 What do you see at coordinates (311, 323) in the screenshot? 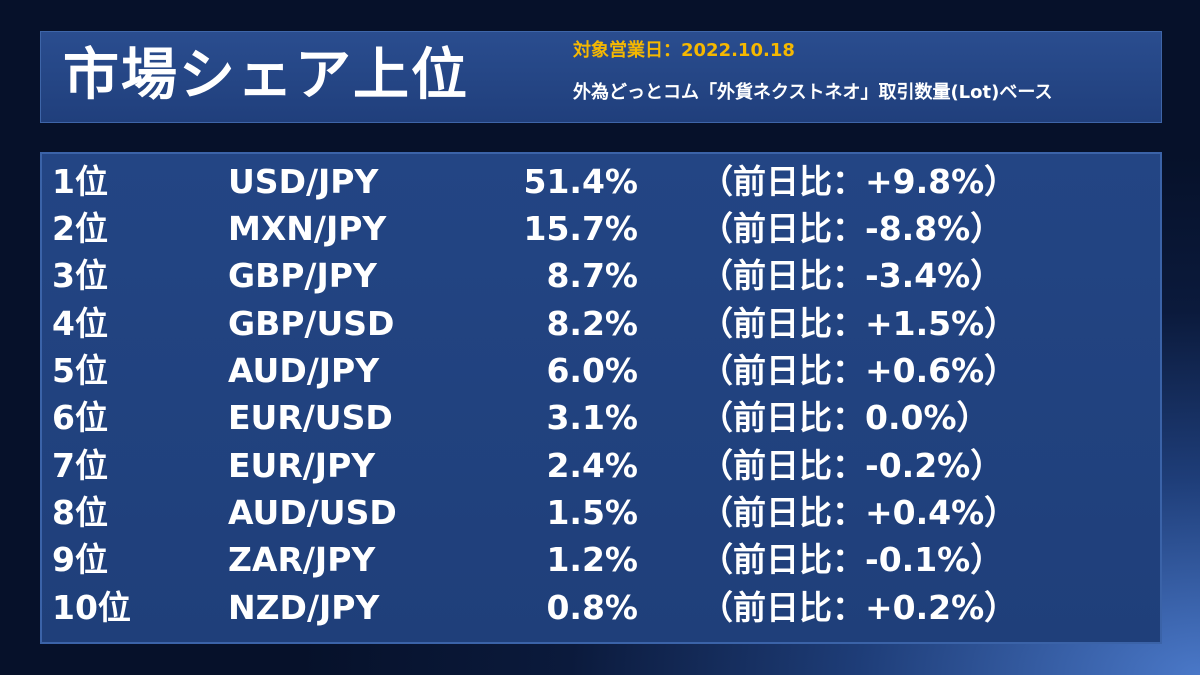
I see `currency-pair: GBP/USD` at bounding box center [311, 323].